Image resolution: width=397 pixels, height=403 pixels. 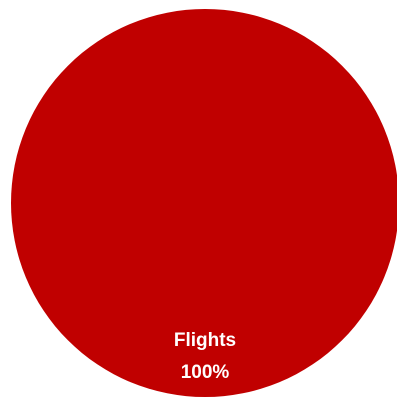 I want to click on slice-label-category: Flights, so click(x=205, y=340).